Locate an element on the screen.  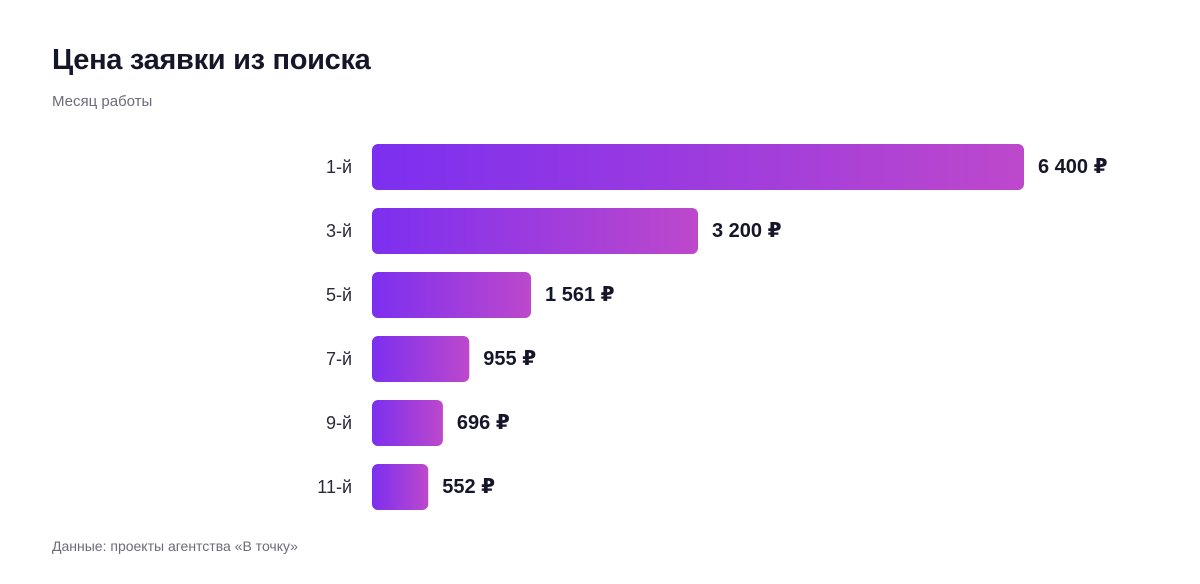
bar-row: 9-й 696 ₽ is located at coordinates (418, 423).